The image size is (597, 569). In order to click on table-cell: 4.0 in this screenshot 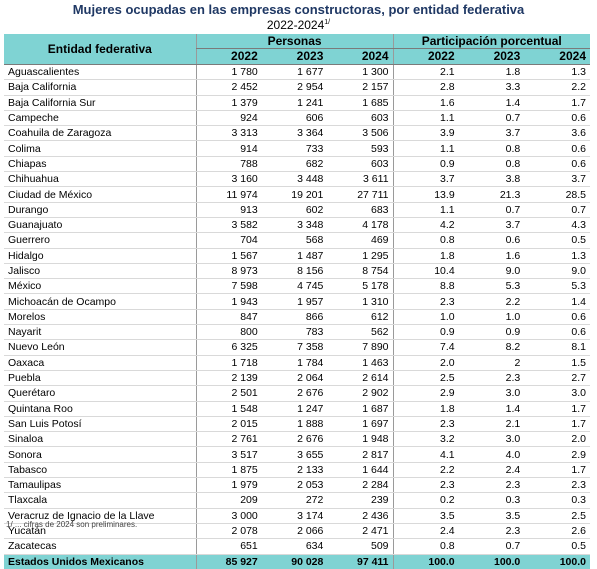, I will do `click(491, 454)`.